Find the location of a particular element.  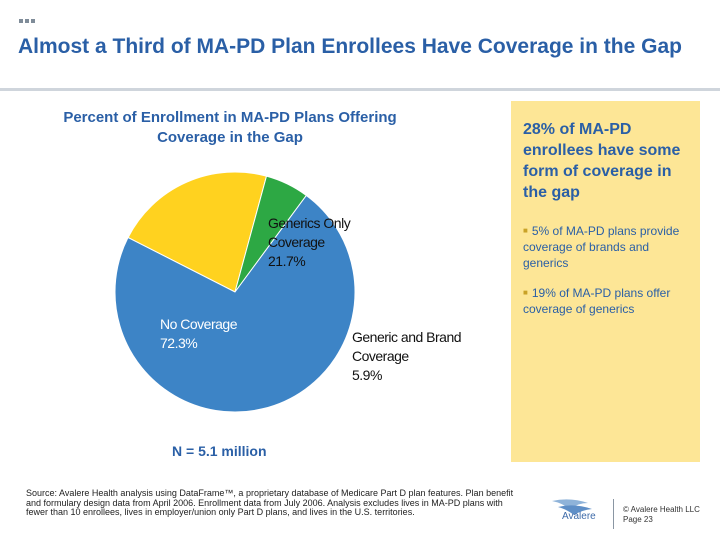

slice-label-generics-only-text: Generics Only Coverage is located at coordinates (309, 232).